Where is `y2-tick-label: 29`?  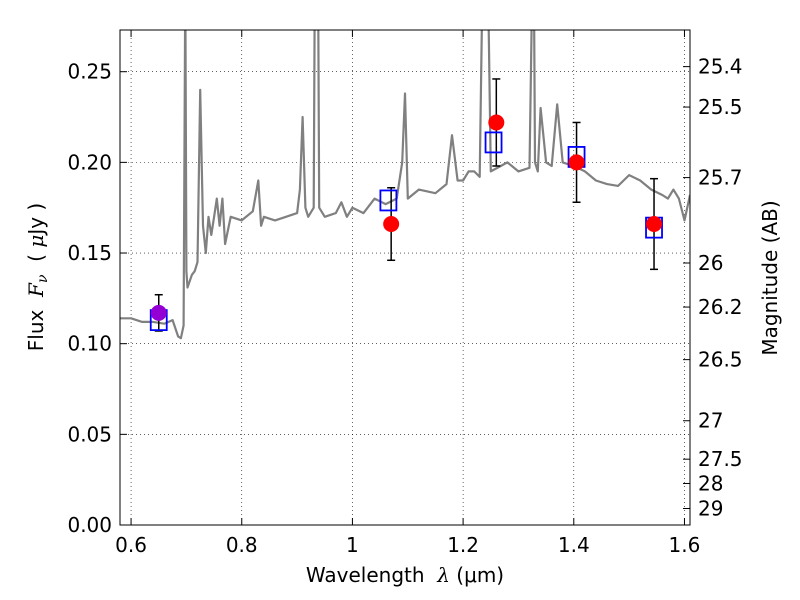
y2-tick-label: 29 is located at coordinates (710, 509).